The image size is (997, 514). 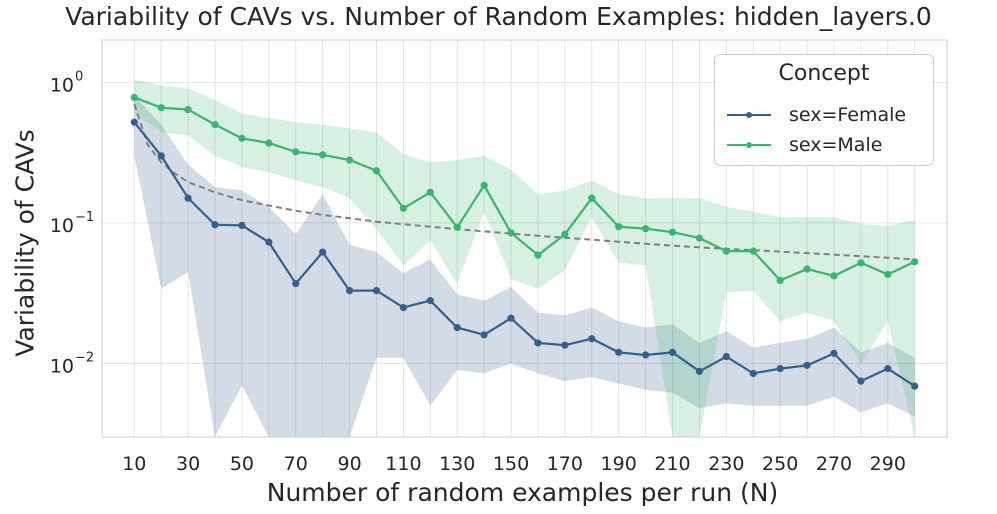 What do you see at coordinates (242, 464) in the screenshot?
I see `x-tick-label: 50` at bounding box center [242, 464].